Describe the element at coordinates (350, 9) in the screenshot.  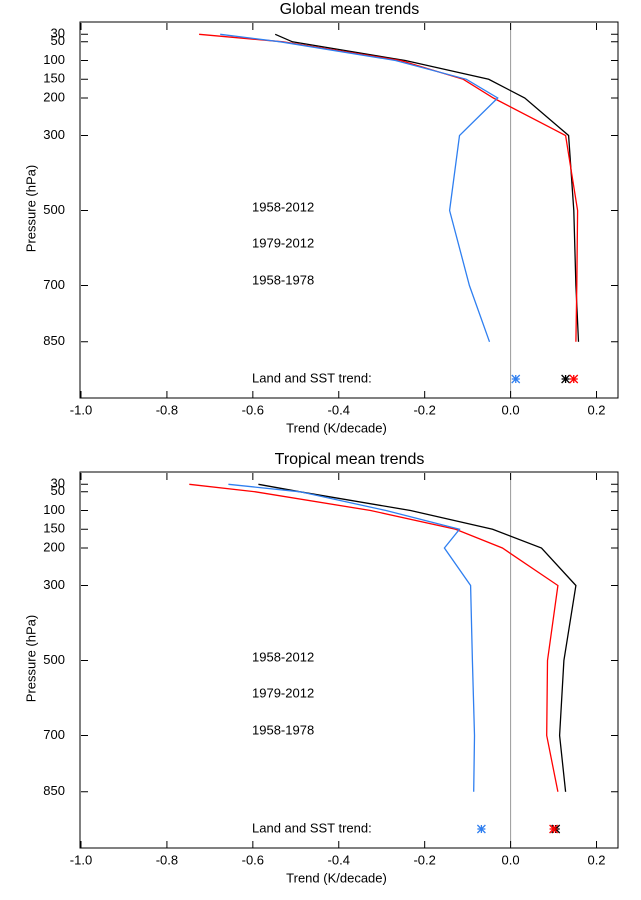
I see `chart-title: Global mean trends` at that location.